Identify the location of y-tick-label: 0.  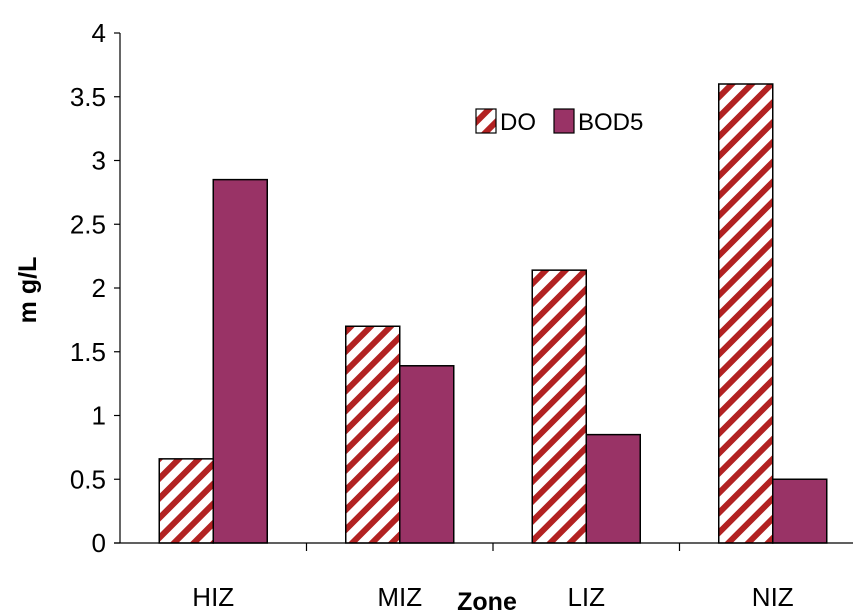
(99, 543).